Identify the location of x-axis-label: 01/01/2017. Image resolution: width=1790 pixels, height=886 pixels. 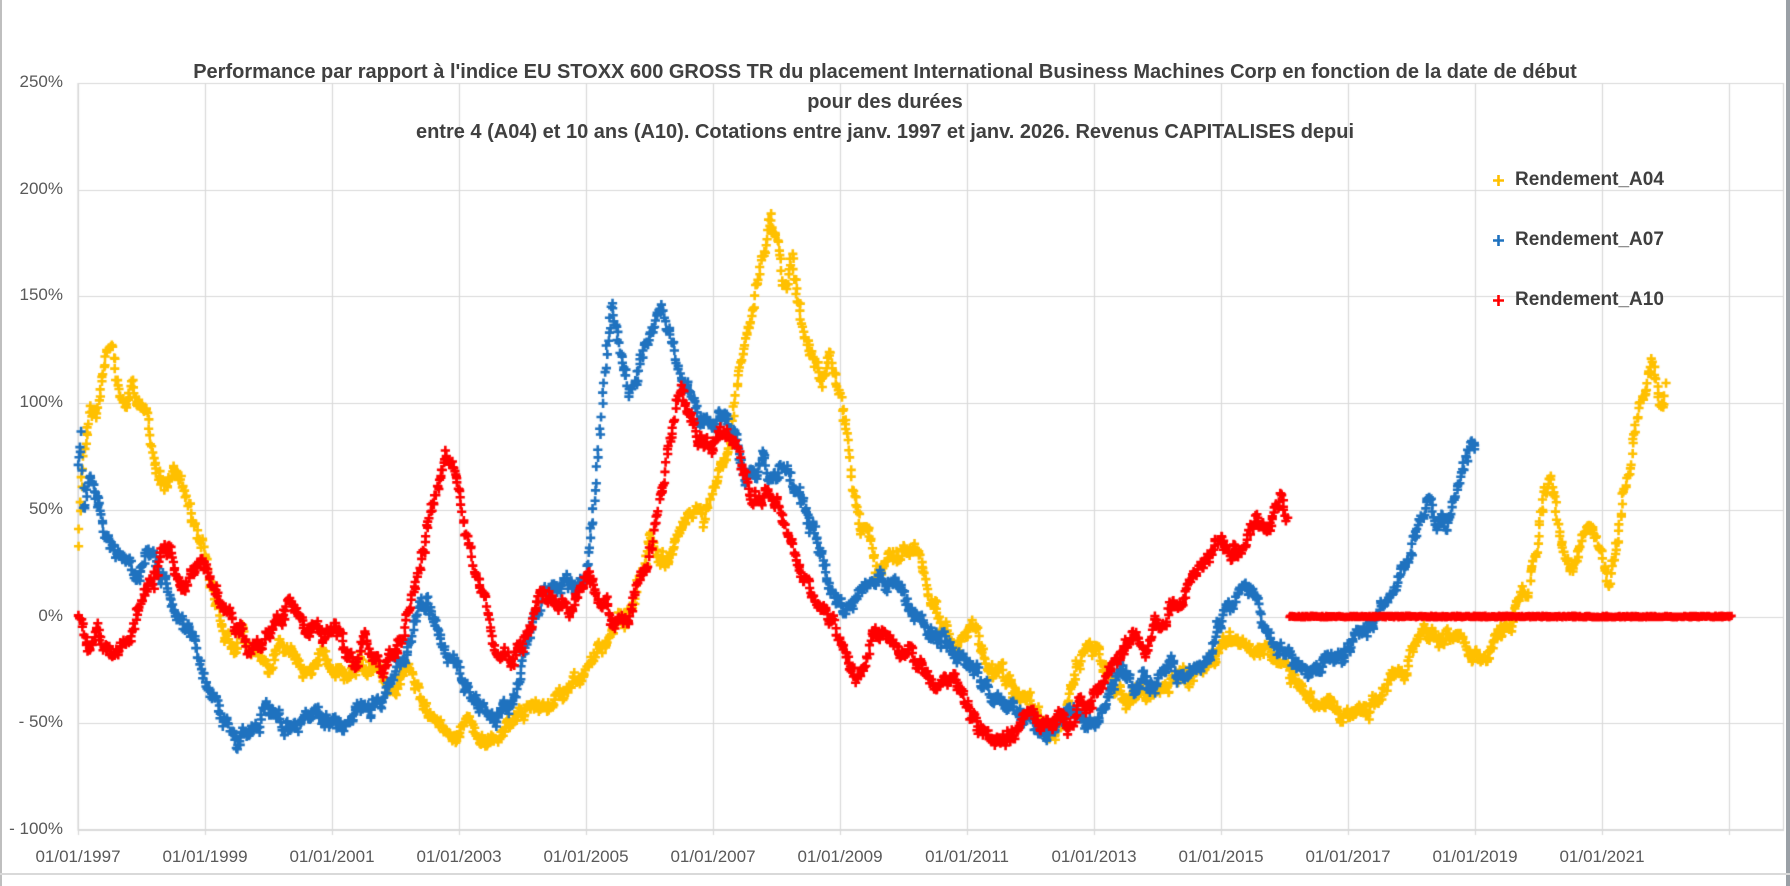
(1348, 856).